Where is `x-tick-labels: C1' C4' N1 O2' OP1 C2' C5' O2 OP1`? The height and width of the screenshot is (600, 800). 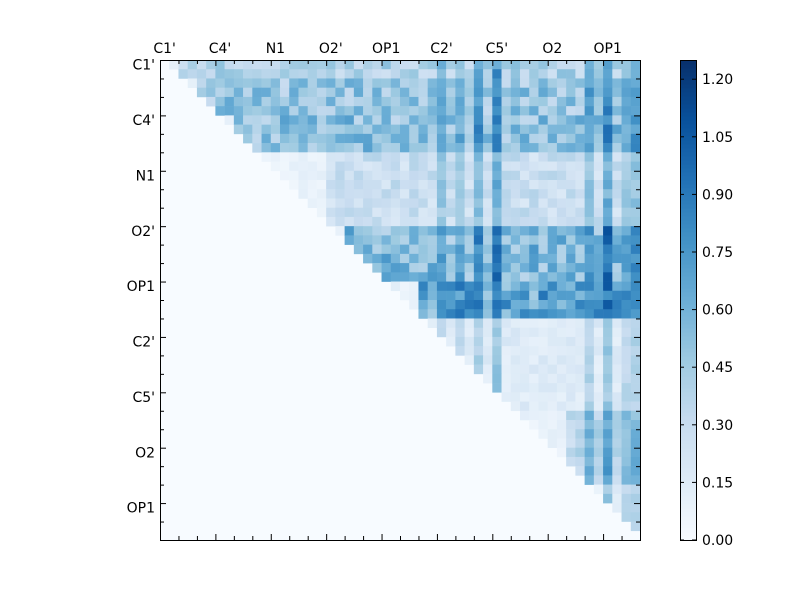
x-tick-labels: C1' C4' N1 O2' OP1 C2' C5' O2 OP1 is located at coordinates (387, 49).